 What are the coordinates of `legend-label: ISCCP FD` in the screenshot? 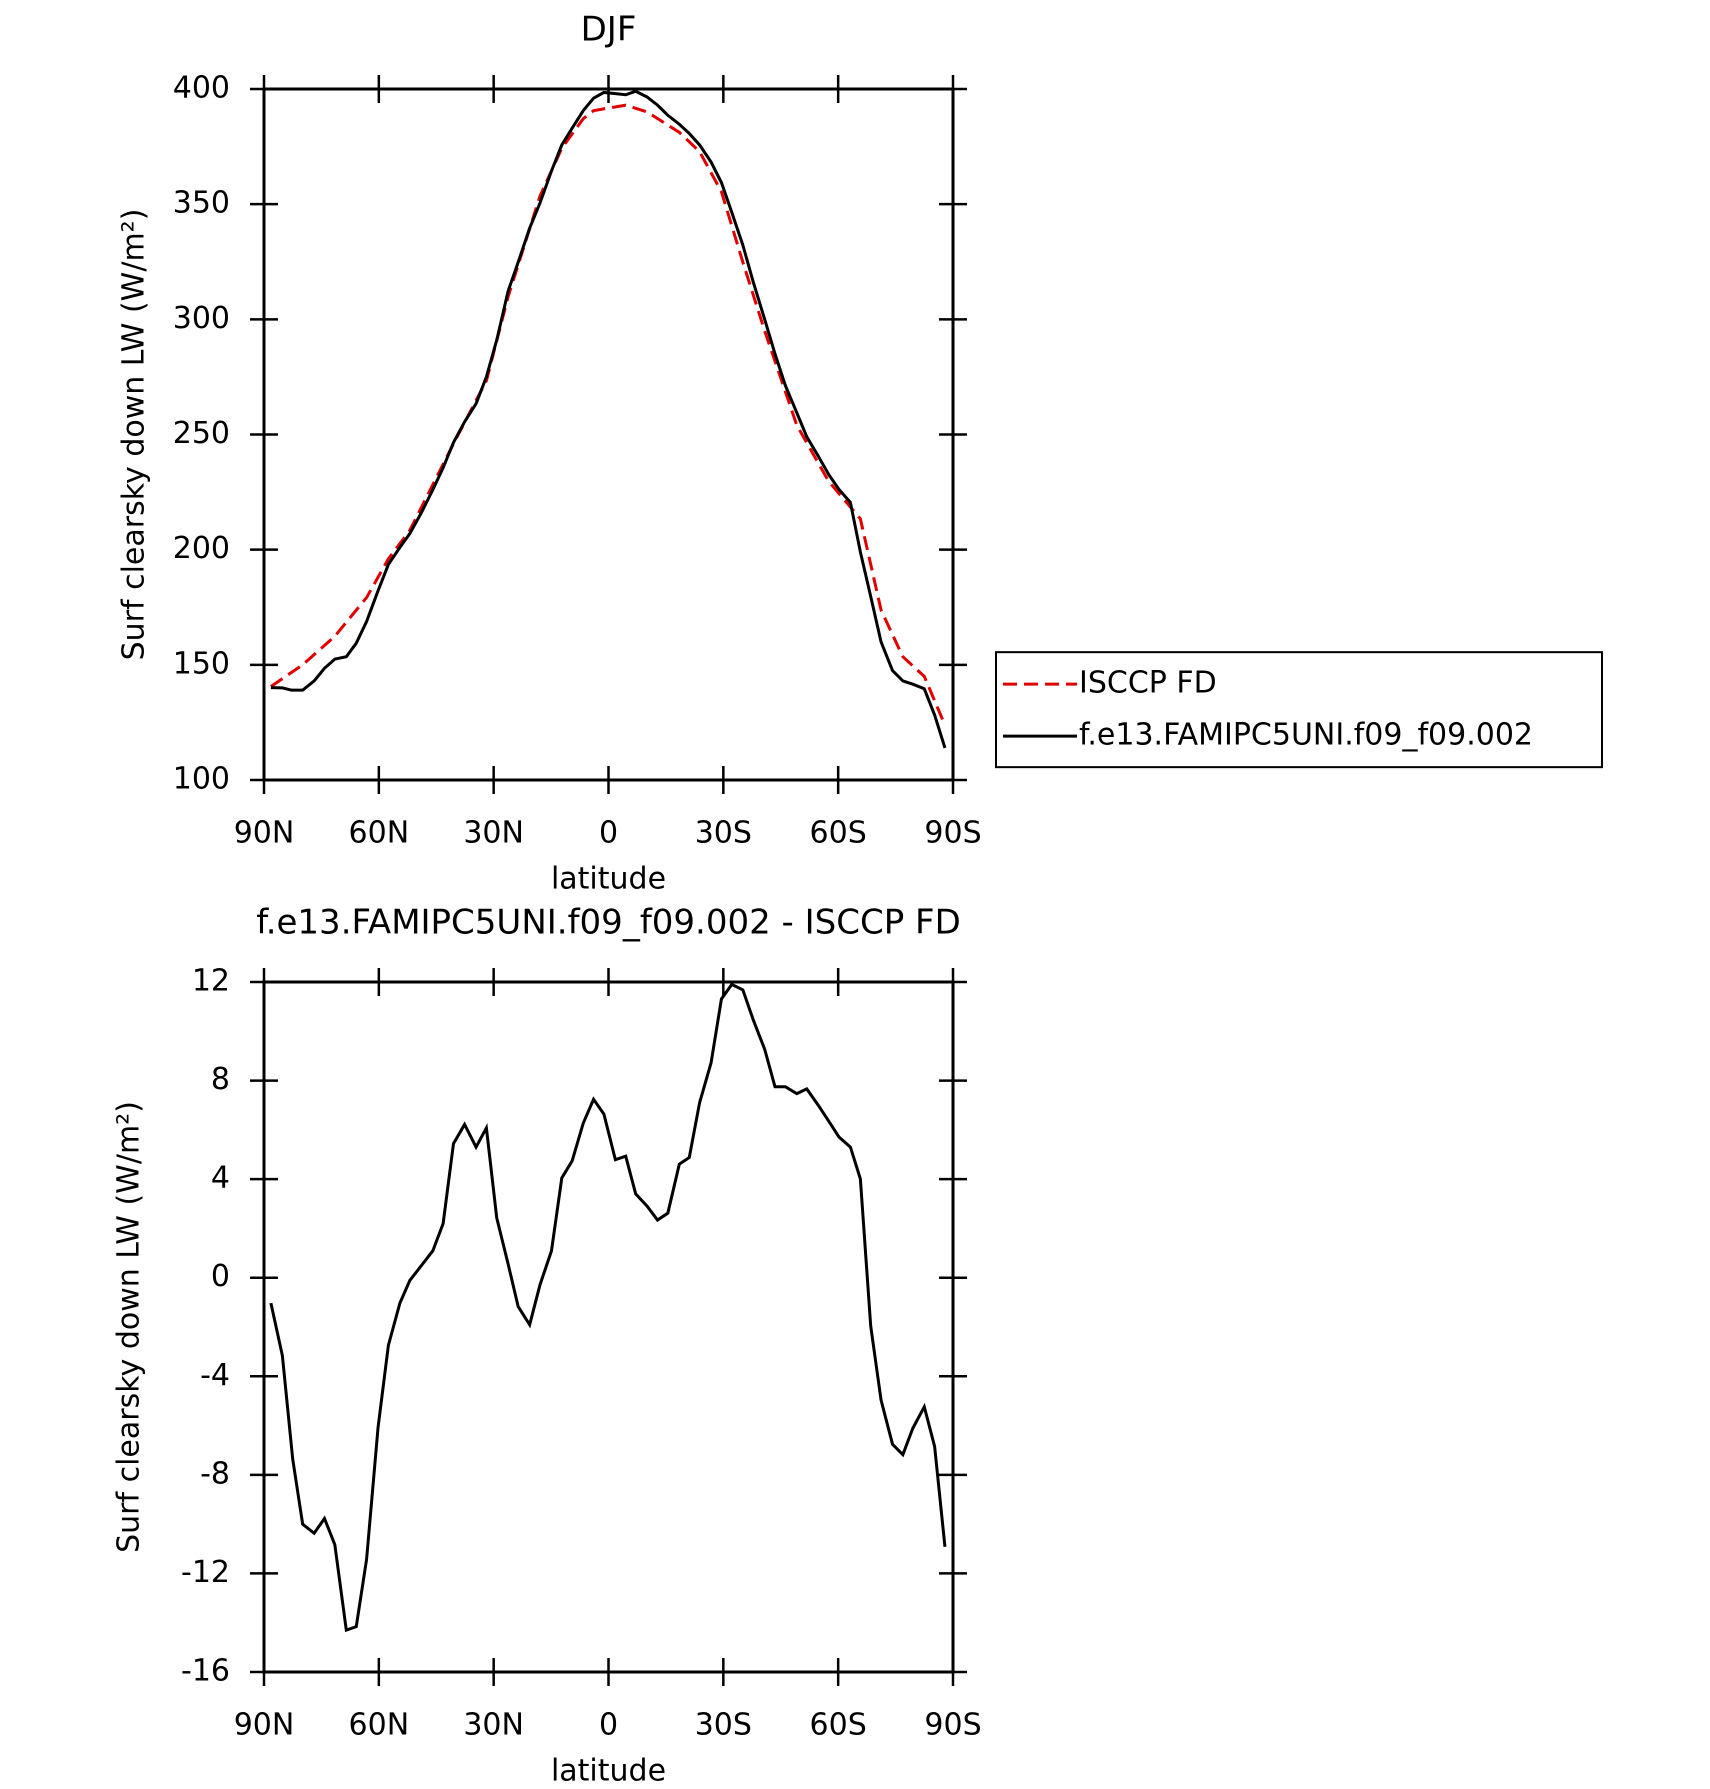 It's located at (1148, 683).